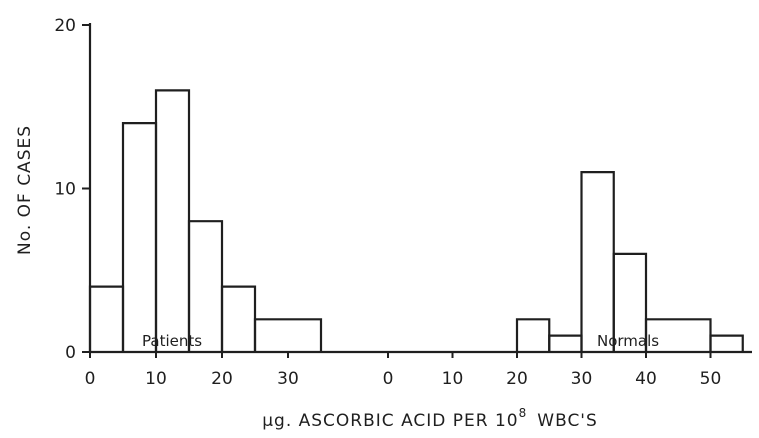  What do you see at coordinates (172, 341) in the screenshot?
I see `patients-label: Patients` at bounding box center [172, 341].